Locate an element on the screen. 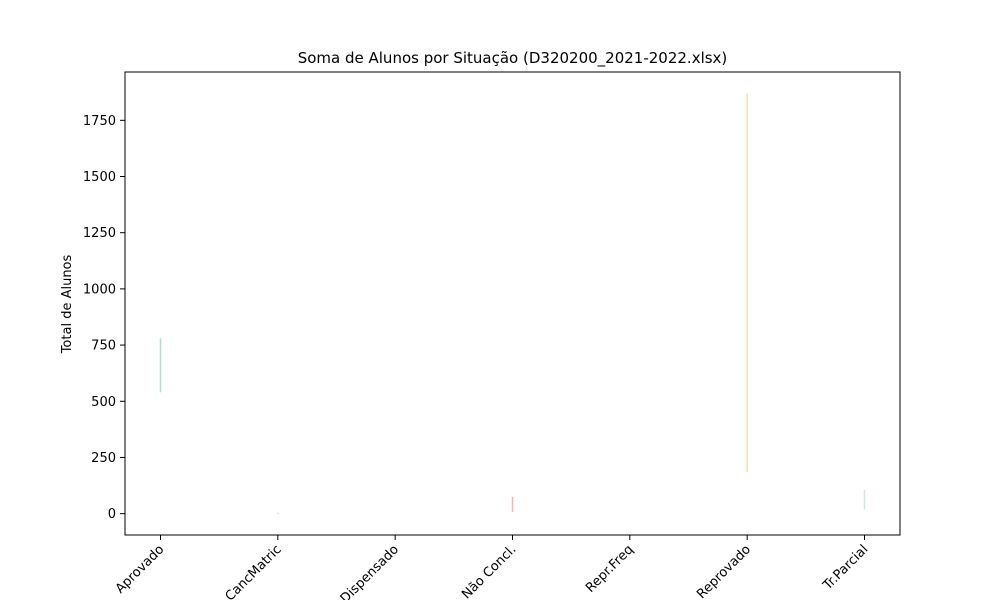 This screenshot has width=1000, height=600. x-tick-label: Reprovado is located at coordinates (724, 571).